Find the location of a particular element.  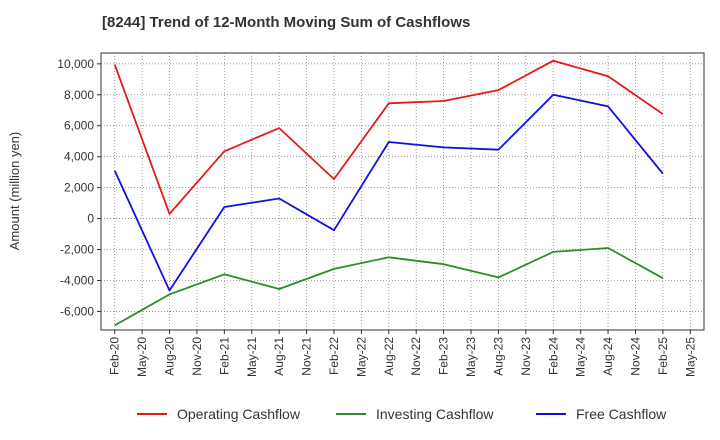

y-tick-label: 10,000 is located at coordinates (75, 64).